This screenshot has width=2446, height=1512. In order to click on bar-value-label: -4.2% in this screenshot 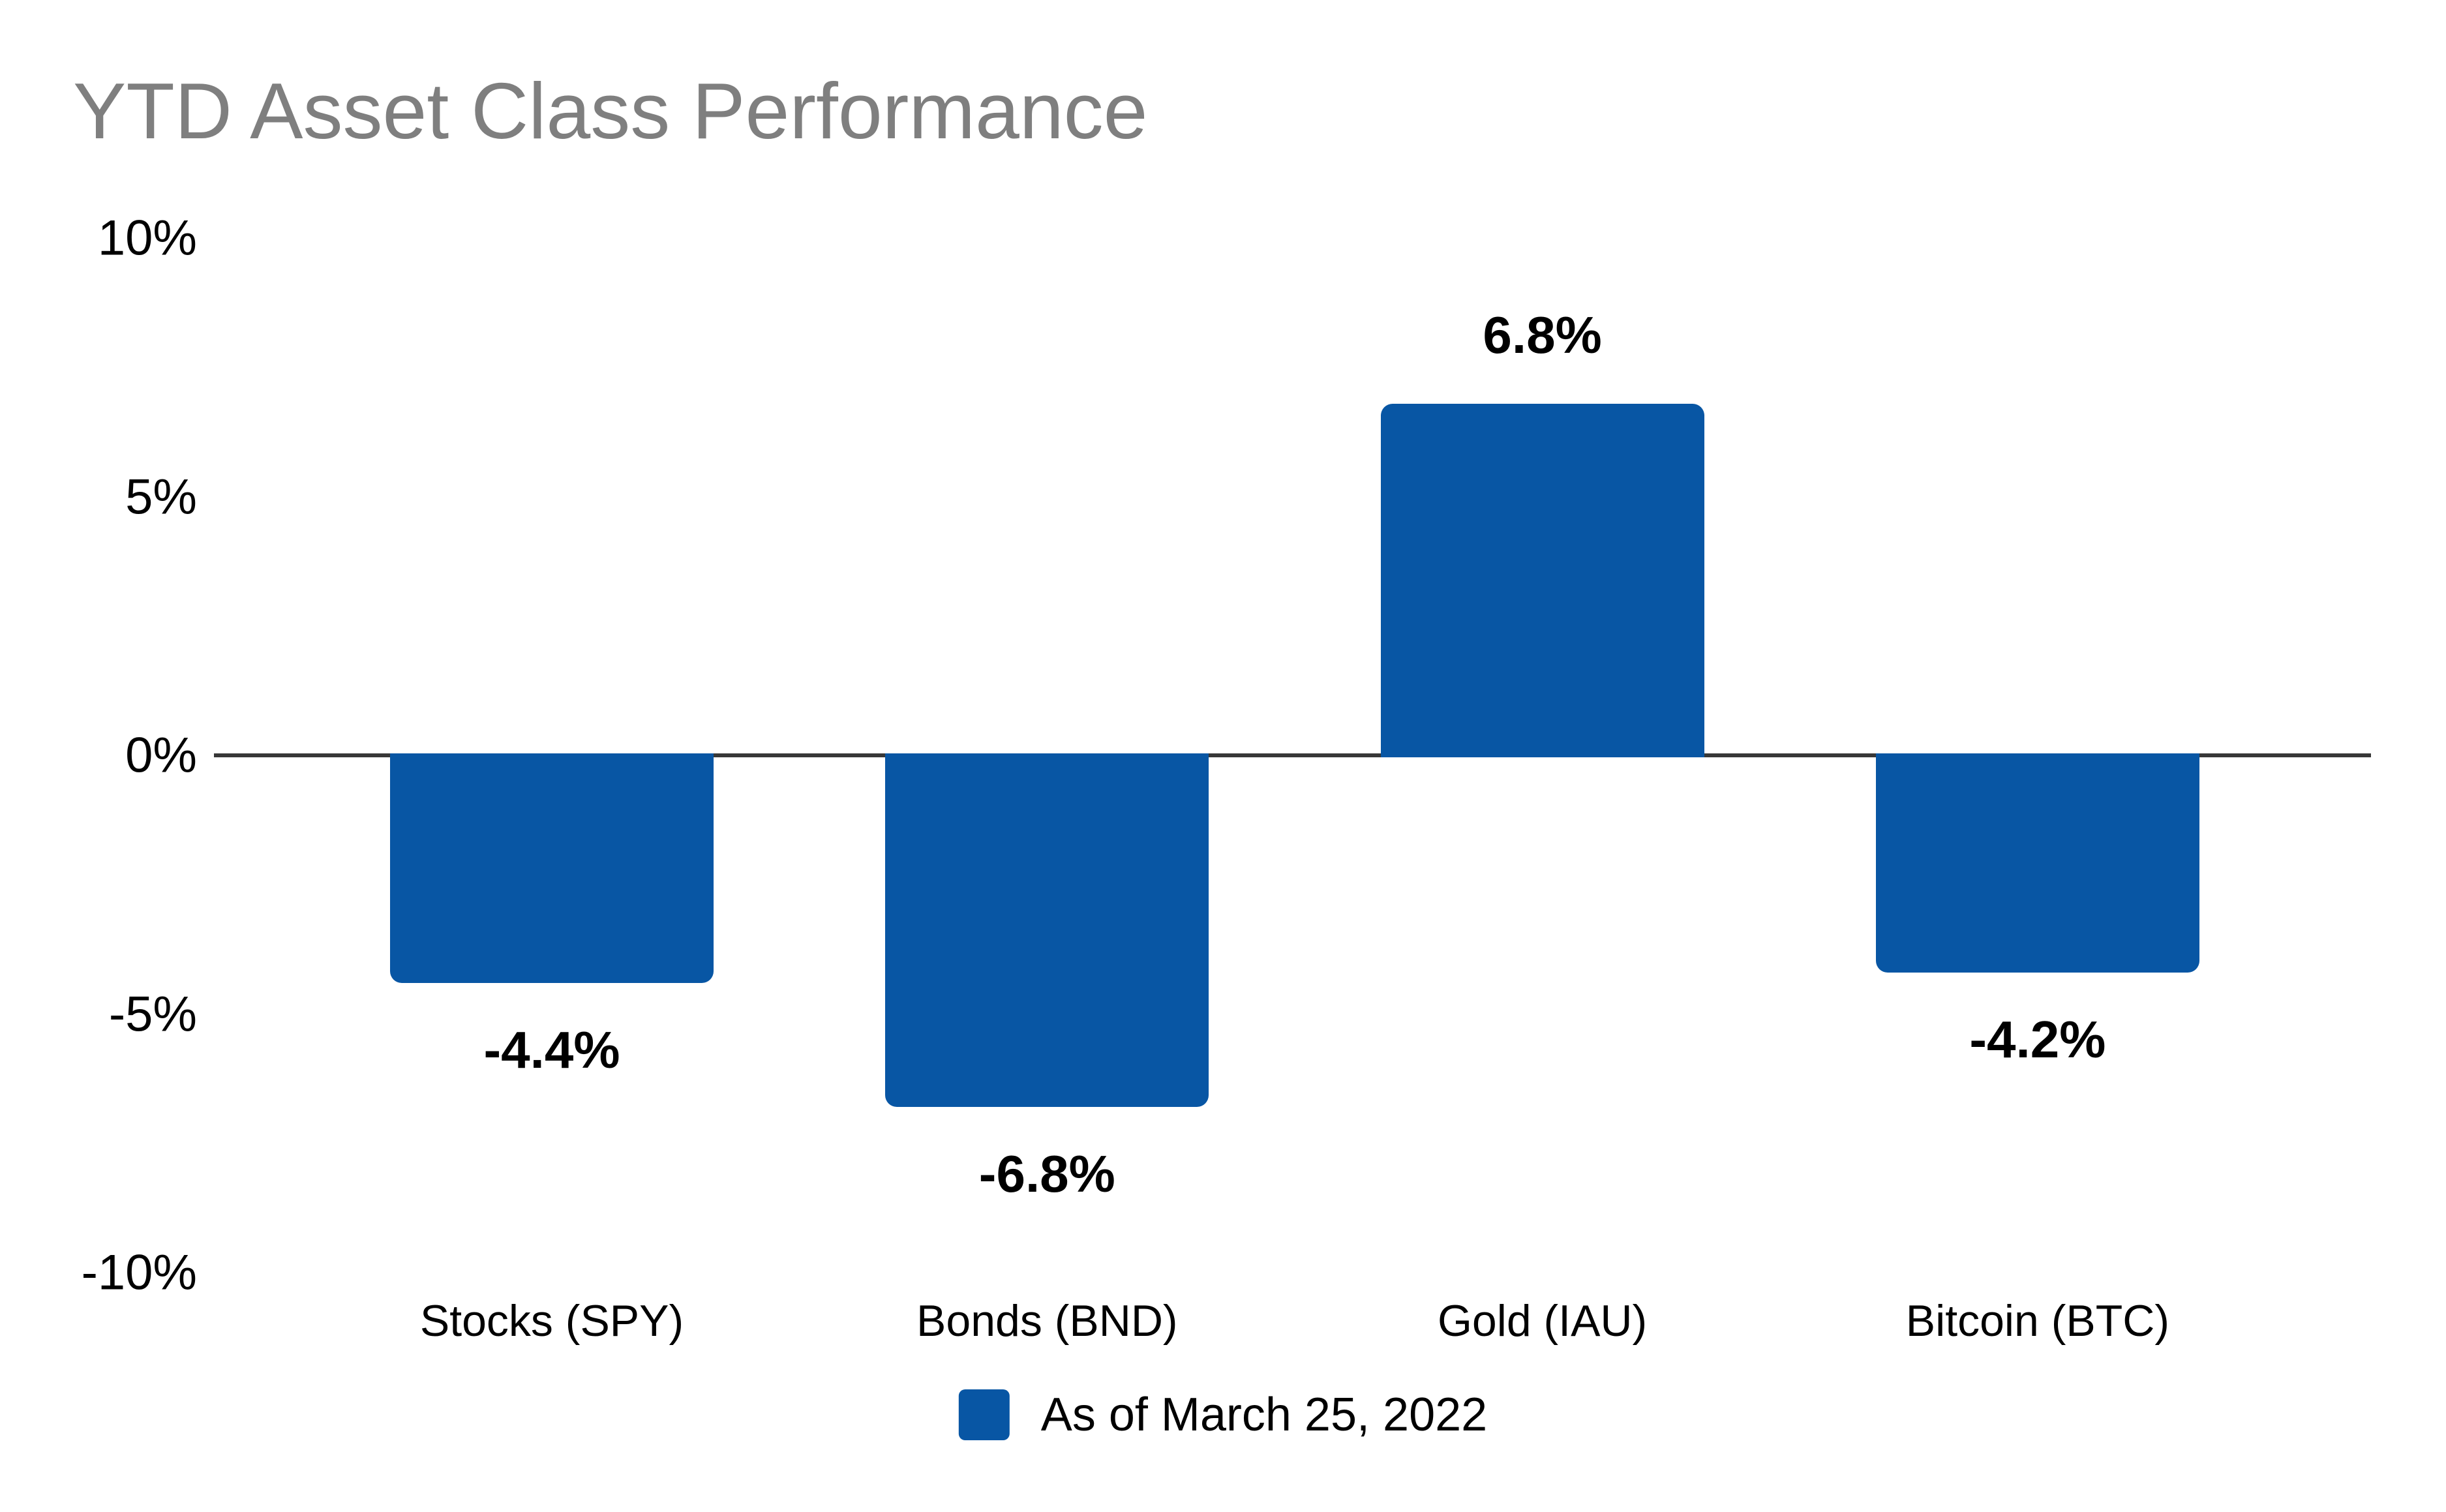, I will do `click(2037, 1039)`.